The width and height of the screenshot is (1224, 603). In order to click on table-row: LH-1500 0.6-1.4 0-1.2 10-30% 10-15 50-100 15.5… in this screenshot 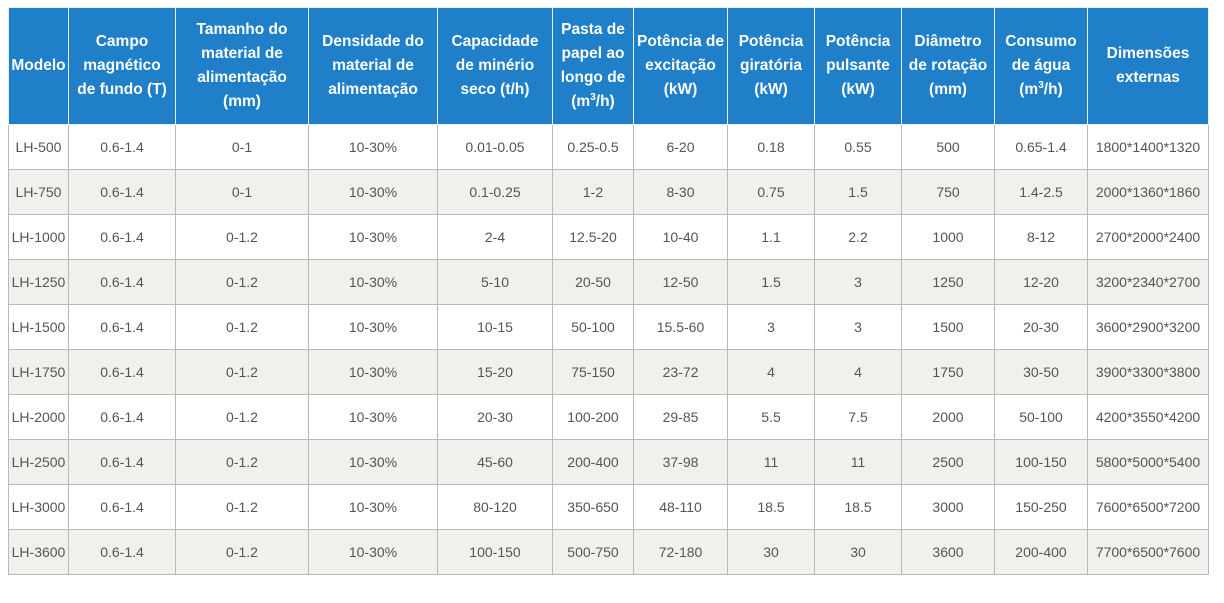, I will do `click(608, 327)`.